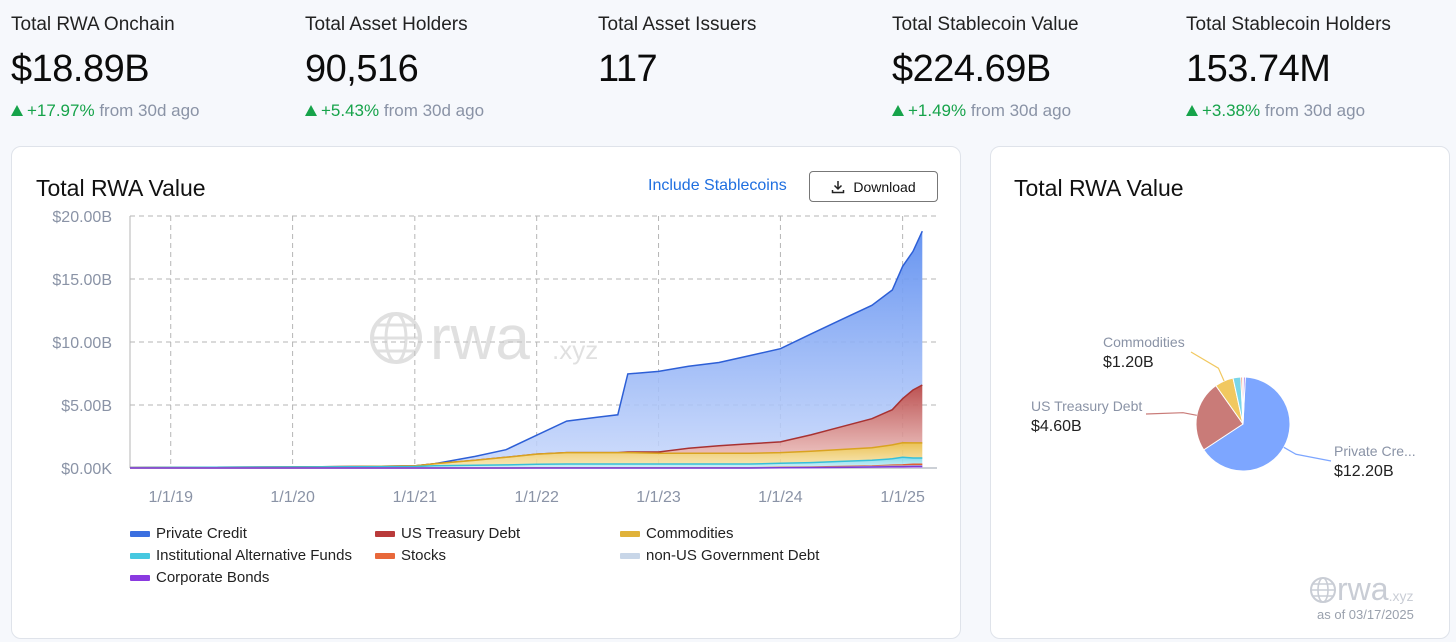 The image size is (1456, 642). Describe the element at coordinates (93, 24) in the screenshot. I see `stat-label: Total RWA Onchain` at that location.